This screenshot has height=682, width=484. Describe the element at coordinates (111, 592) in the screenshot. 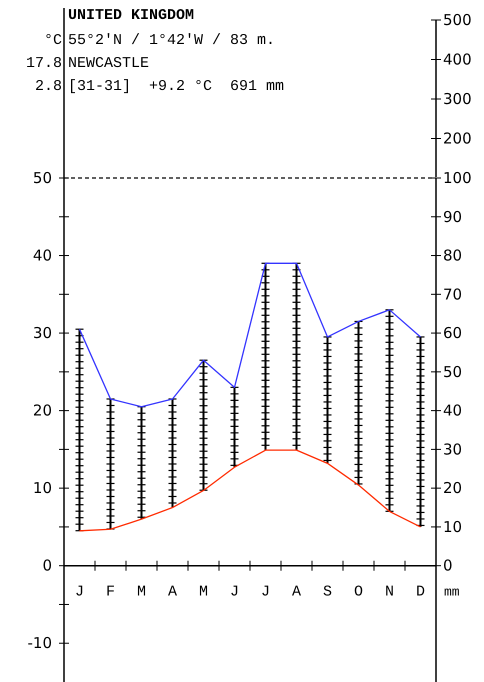

I see `x-tick-label: F` at that location.